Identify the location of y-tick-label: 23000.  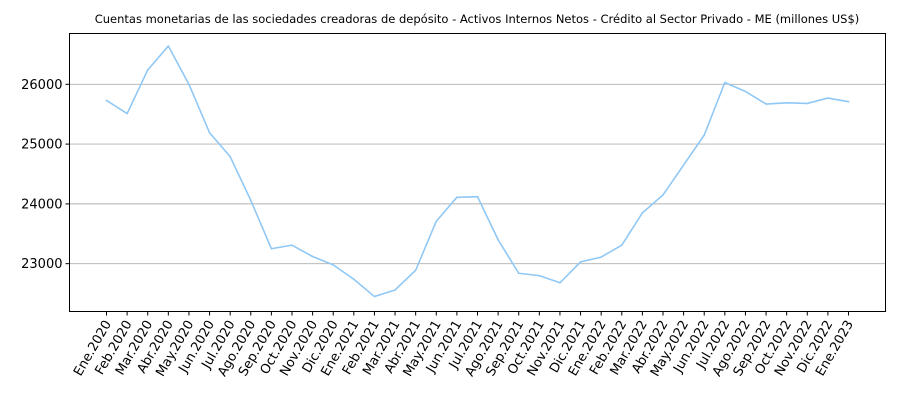
(41, 264).